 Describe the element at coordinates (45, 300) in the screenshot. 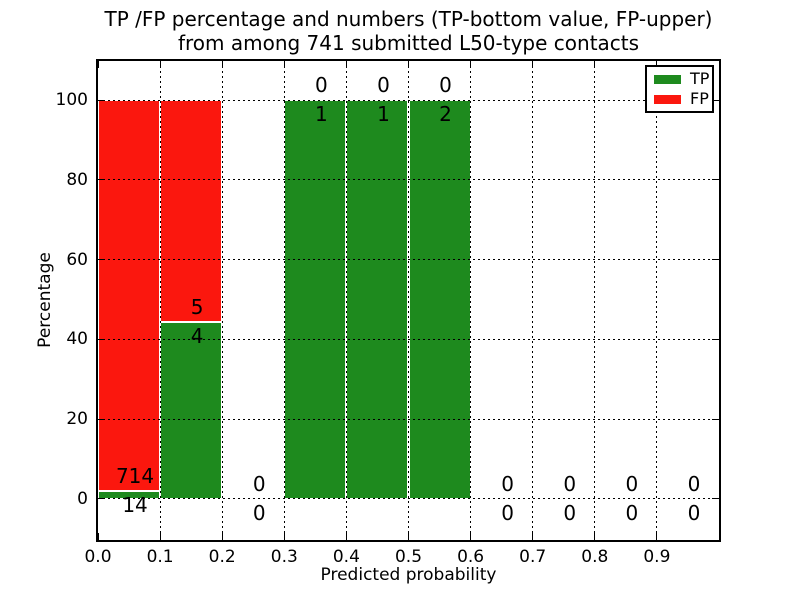

I see `y-axis-label: Percentage` at that location.